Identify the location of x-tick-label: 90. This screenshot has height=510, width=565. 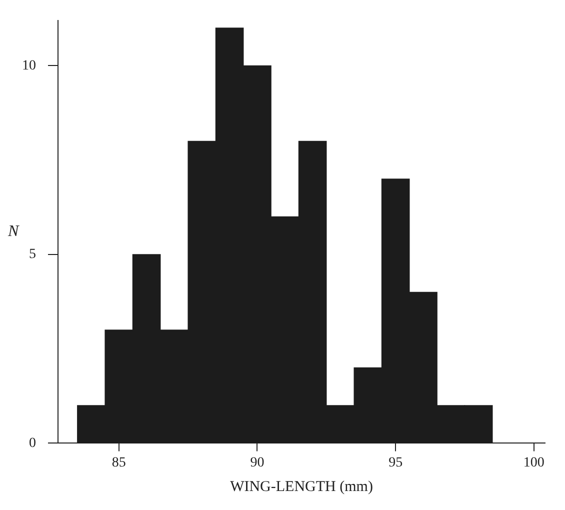
(257, 462).